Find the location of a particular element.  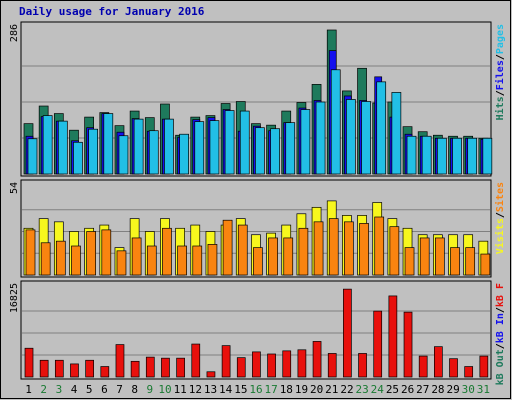

legend-item: kB F is located at coordinates (500, 295).